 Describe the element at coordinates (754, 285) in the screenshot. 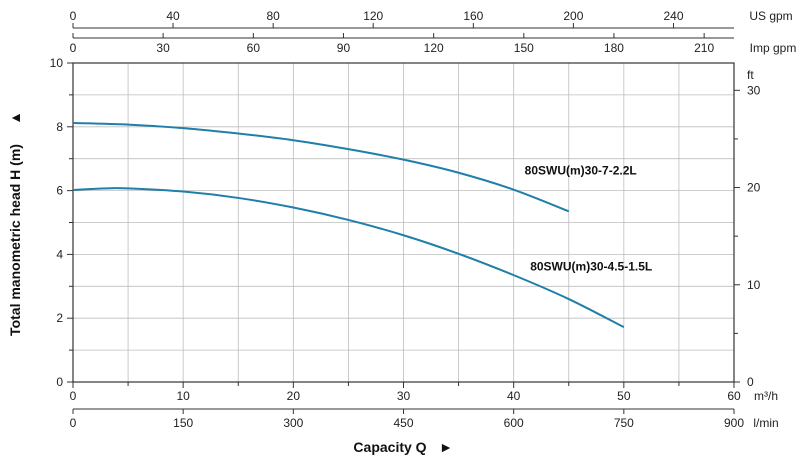

I see `tick-label-ft: 10` at that location.